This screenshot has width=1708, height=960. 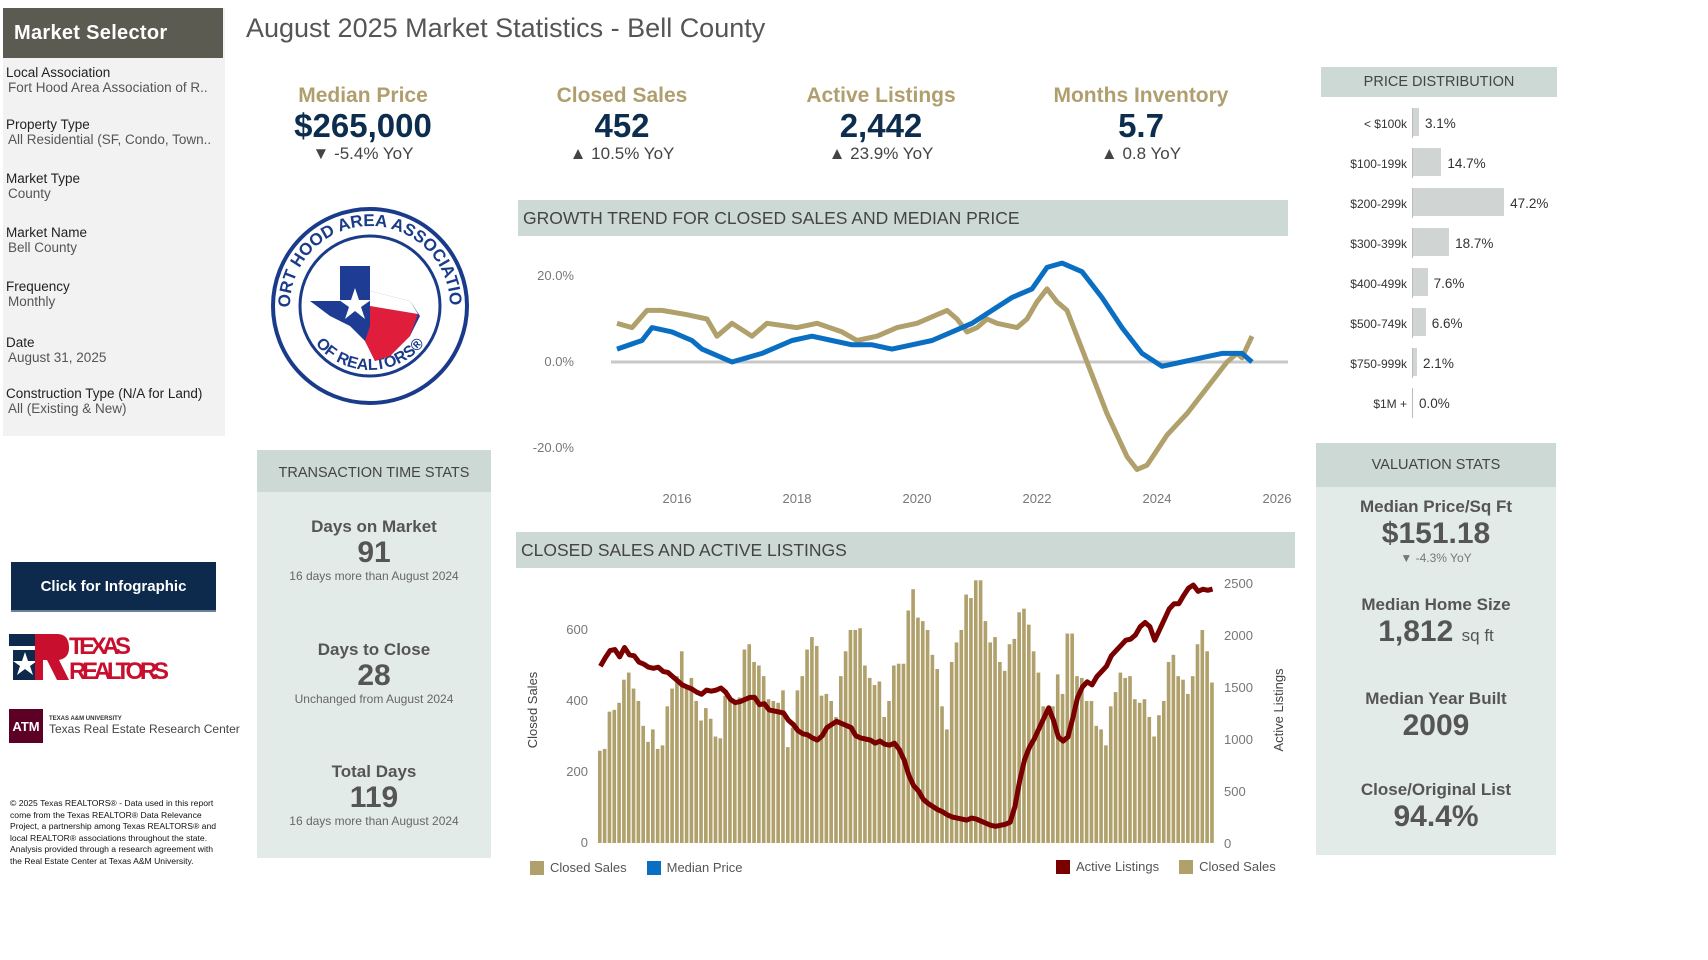 I want to click on price-bucket-row: $400-499k 7.6%, so click(x=1441, y=283).